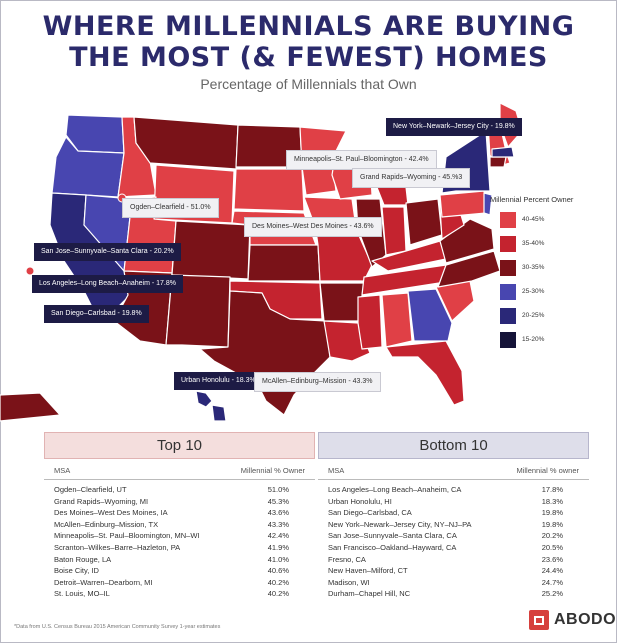  What do you see at coordinates (453, 560) in the screenshot?
I see `table-row: Fresno, CA 23.6%` at bounding box center [453, 560].